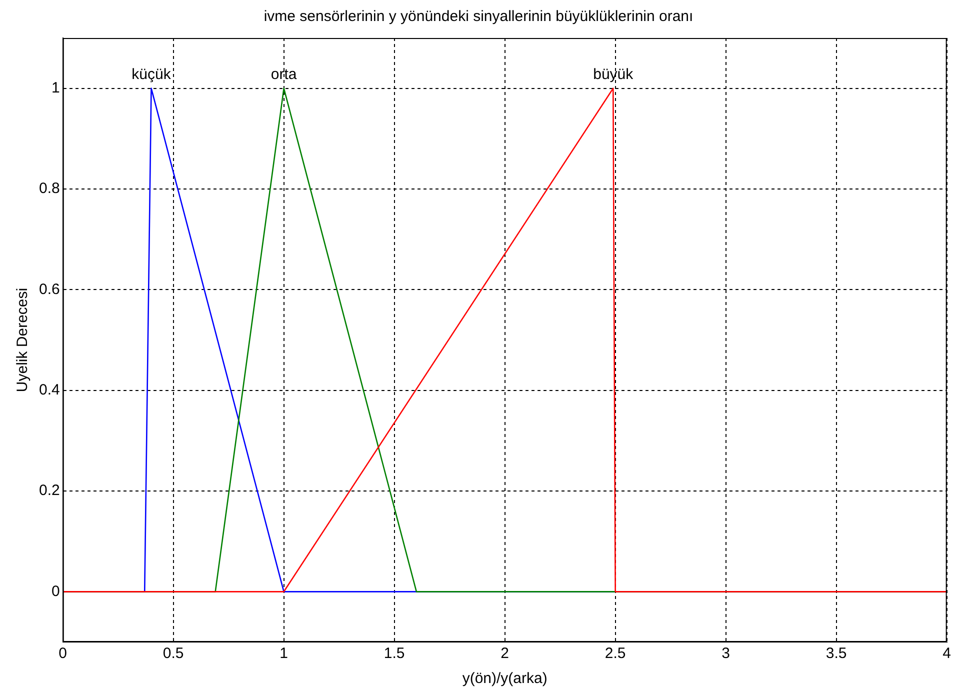 The width and height of the screenshot is (954, 696). What do you see at coordinates (726, 653) in the screenshot?
I see `x-tick-label: 3` at bounding box center [726, 653].